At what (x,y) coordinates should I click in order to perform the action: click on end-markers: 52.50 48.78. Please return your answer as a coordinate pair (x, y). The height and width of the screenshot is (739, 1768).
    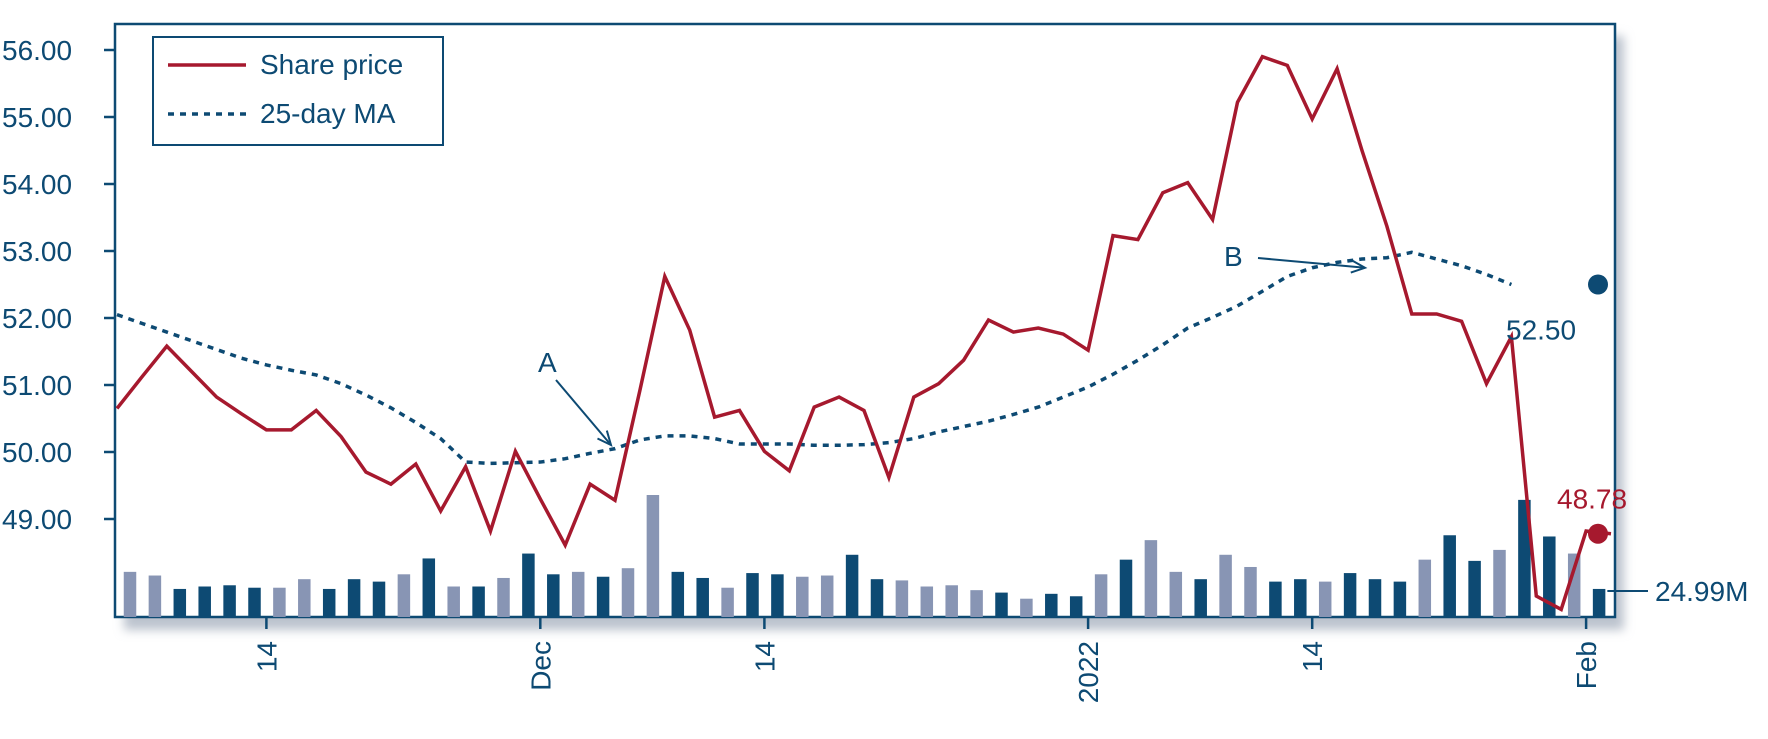
    Looking at the image, I should click on (1566, 409).